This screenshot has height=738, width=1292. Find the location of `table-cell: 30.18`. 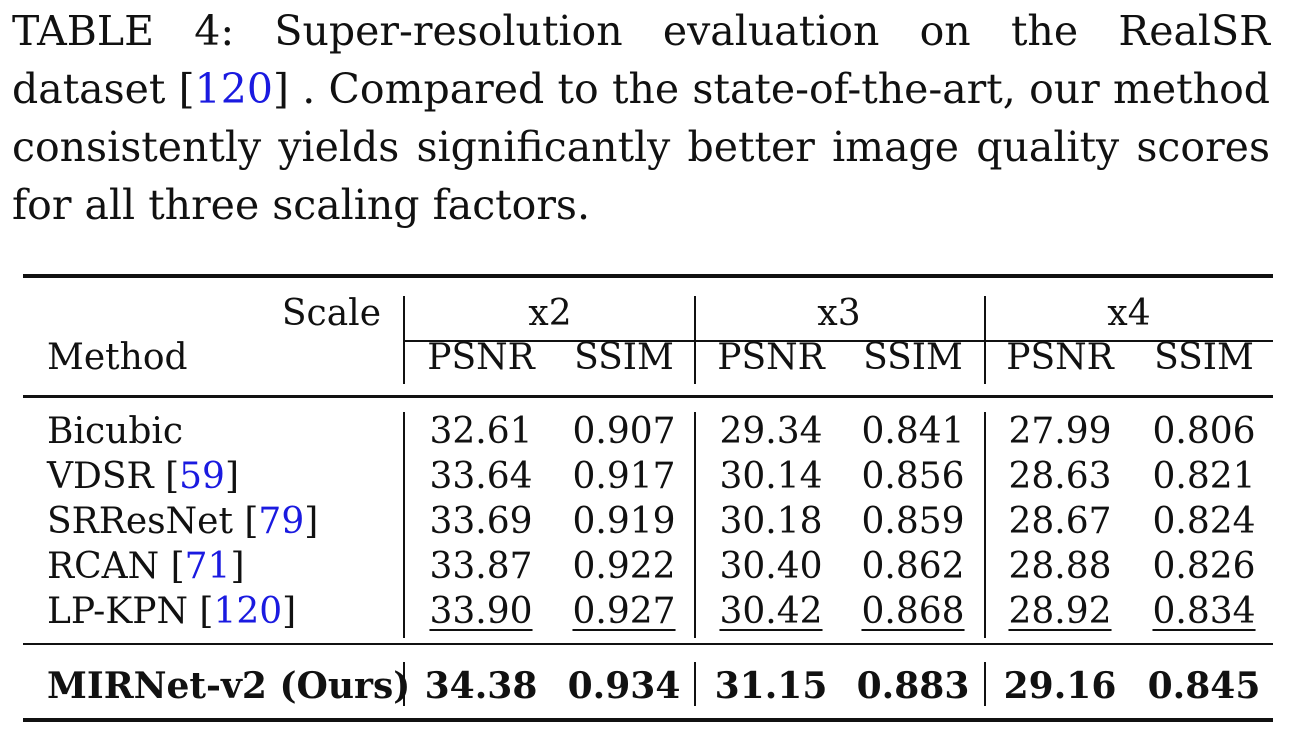

table-cell: 30.18 is located at coordinates (771, 521).